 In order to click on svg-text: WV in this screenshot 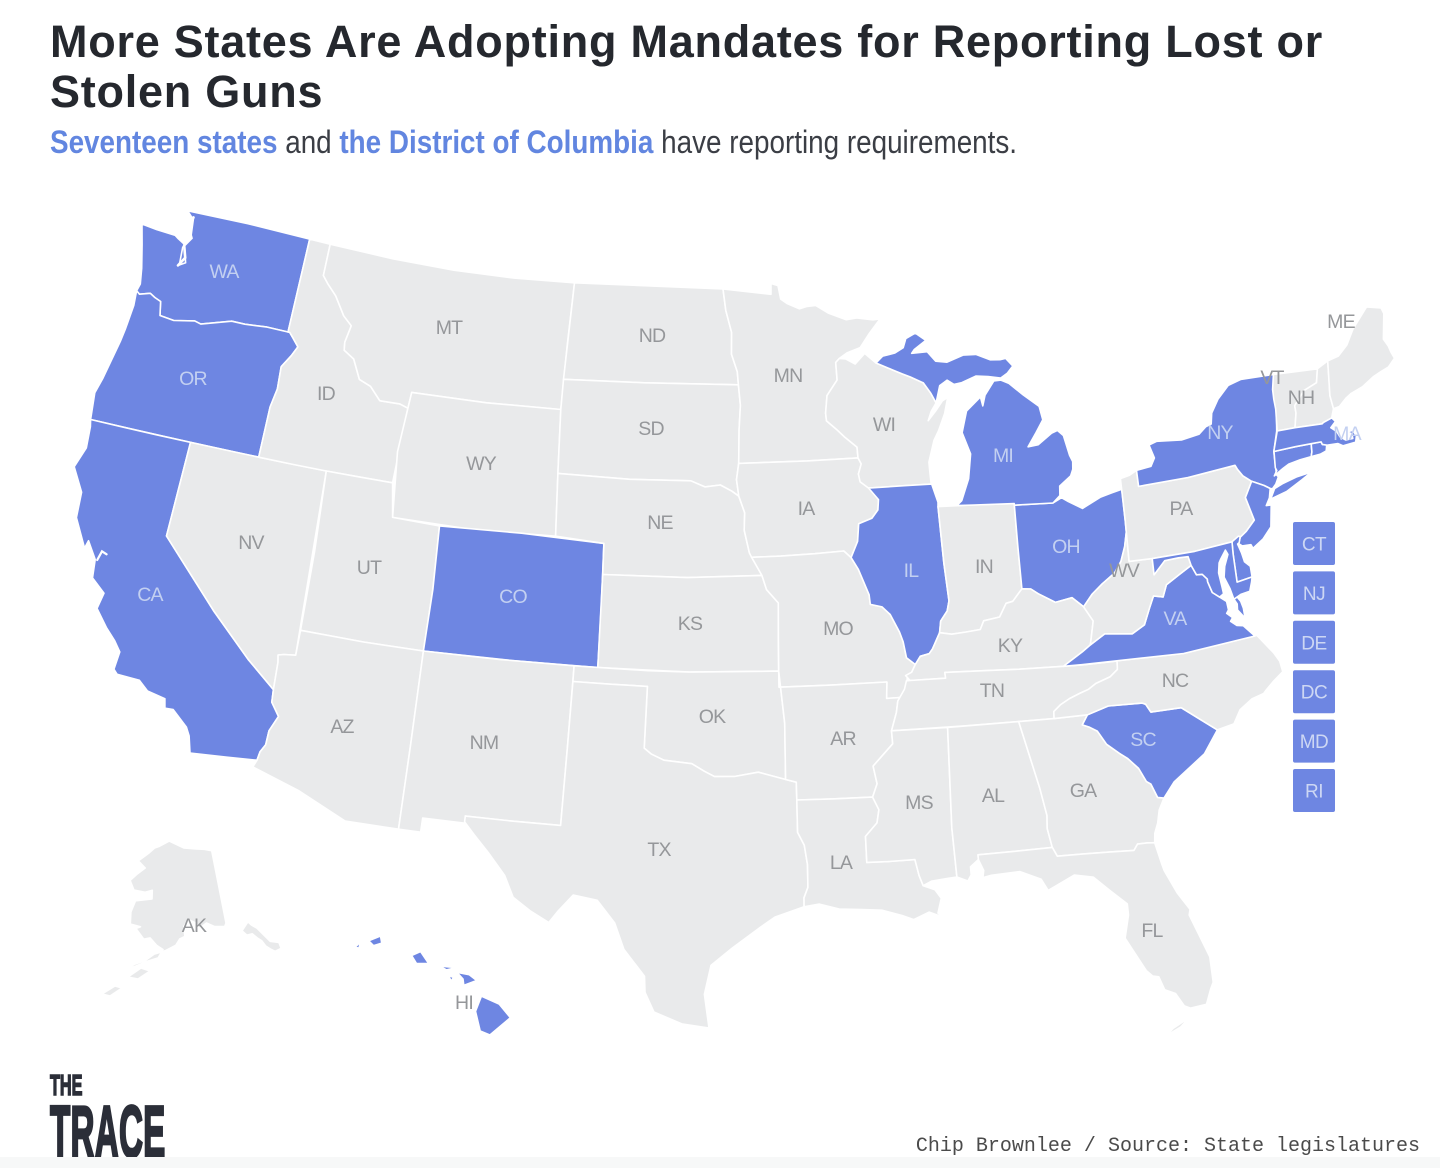, I will do `click(1124, 571)`.